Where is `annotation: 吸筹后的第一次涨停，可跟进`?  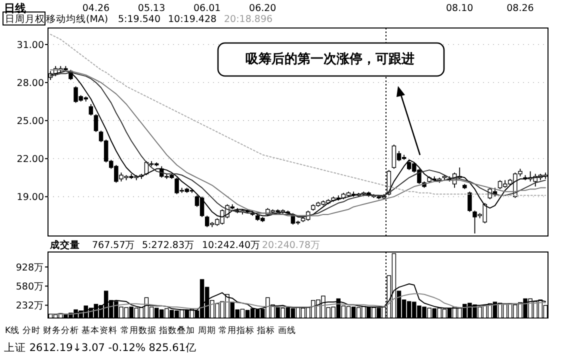
annotation: 吸筹后的第一次涨停，可跟进 is located at coordinates (330, 59).